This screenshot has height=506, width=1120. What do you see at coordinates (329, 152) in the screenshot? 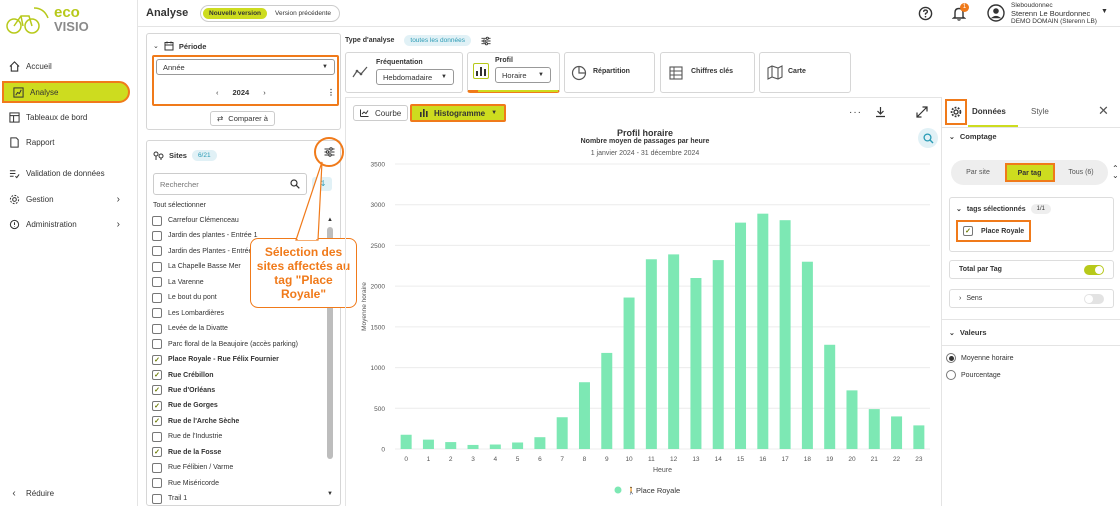
I see `filter-button` at bounding box center [329, 152].